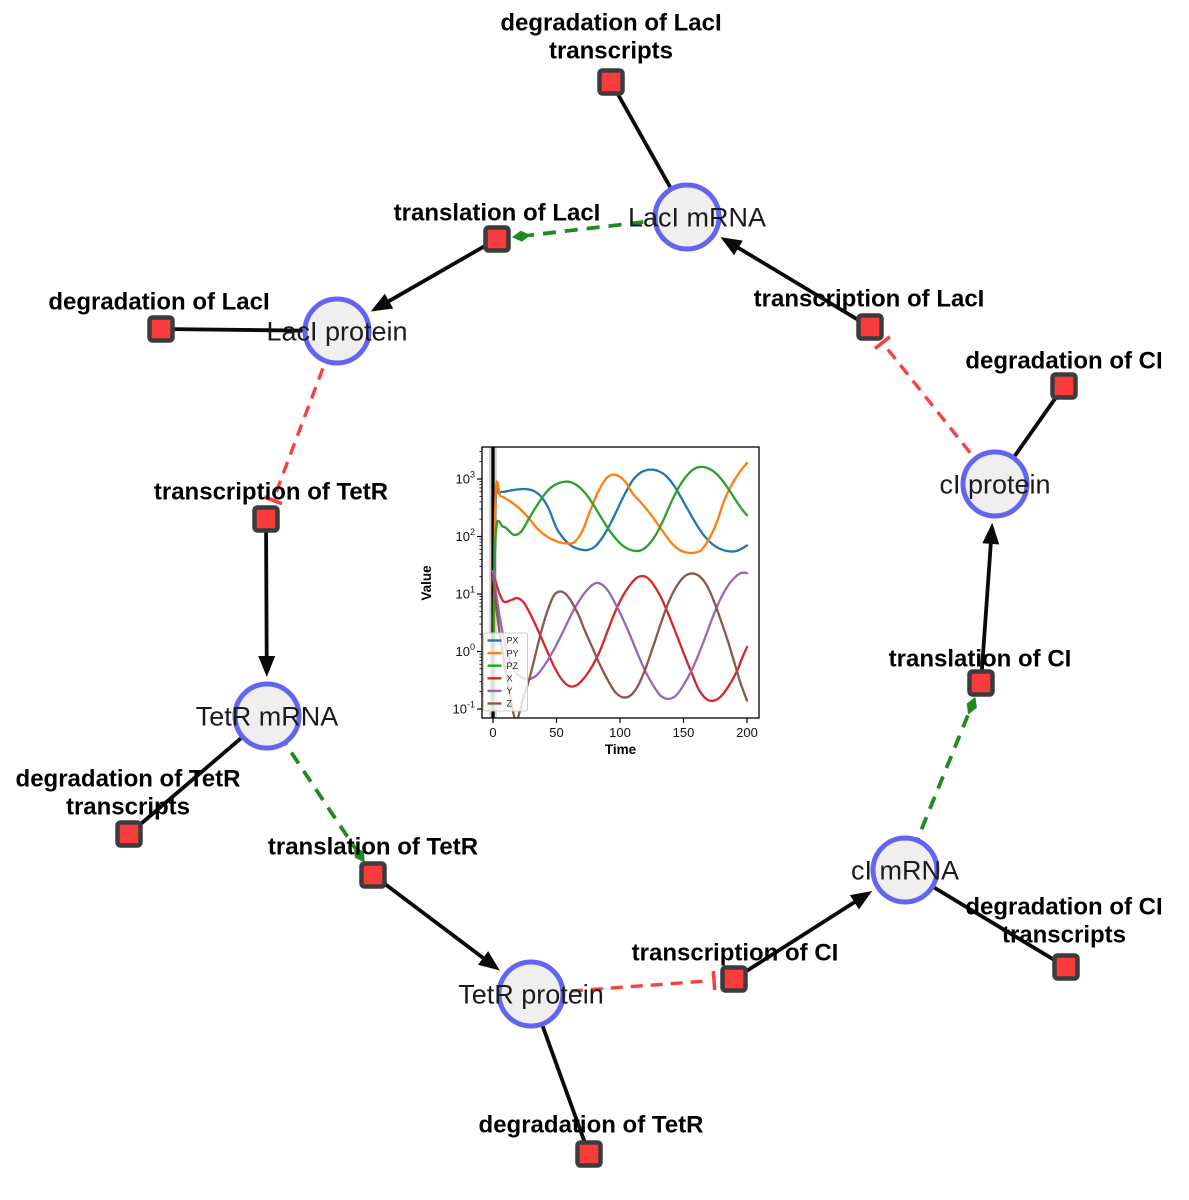  I want to click on reaction-node-transl_laci, so click(497, 239).